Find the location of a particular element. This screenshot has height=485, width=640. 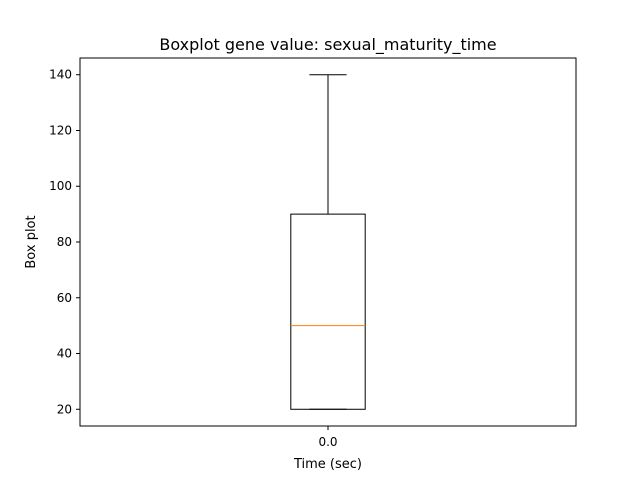

y-tick-label: 140 is located at coordinates (60, 75).